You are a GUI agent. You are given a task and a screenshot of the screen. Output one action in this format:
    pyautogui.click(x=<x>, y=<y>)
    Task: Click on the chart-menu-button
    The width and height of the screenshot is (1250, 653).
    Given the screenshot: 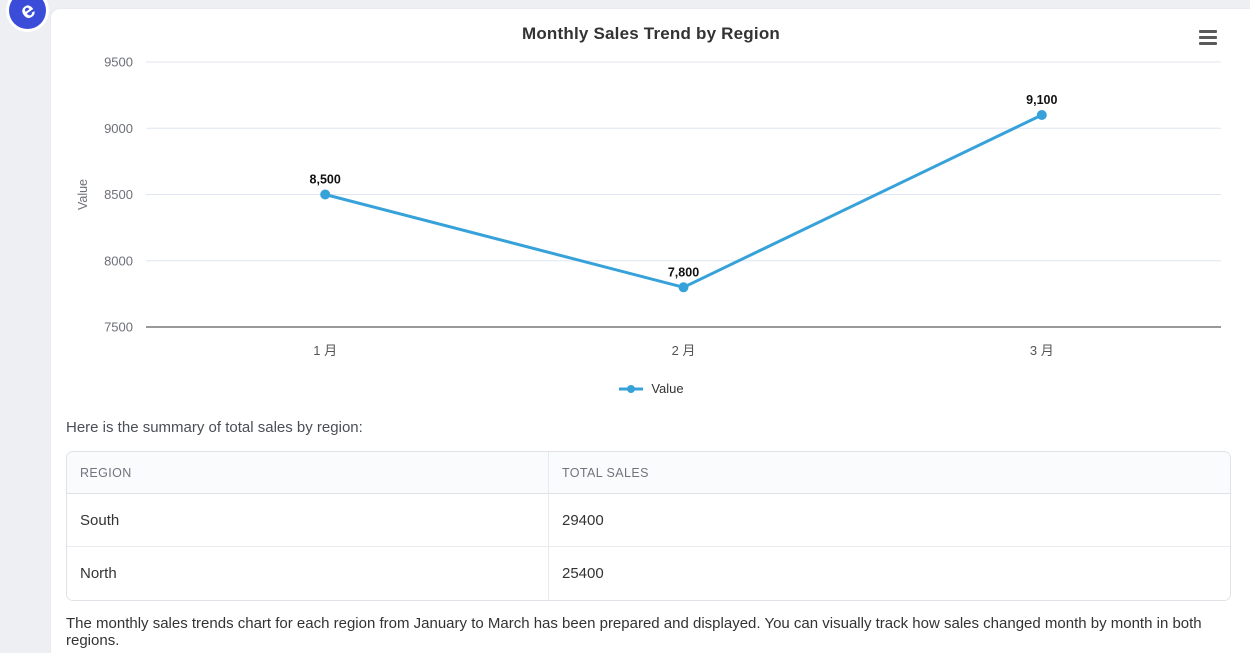 What is the action you would take?
    pyautogui.click(x=1208, y=37)
    